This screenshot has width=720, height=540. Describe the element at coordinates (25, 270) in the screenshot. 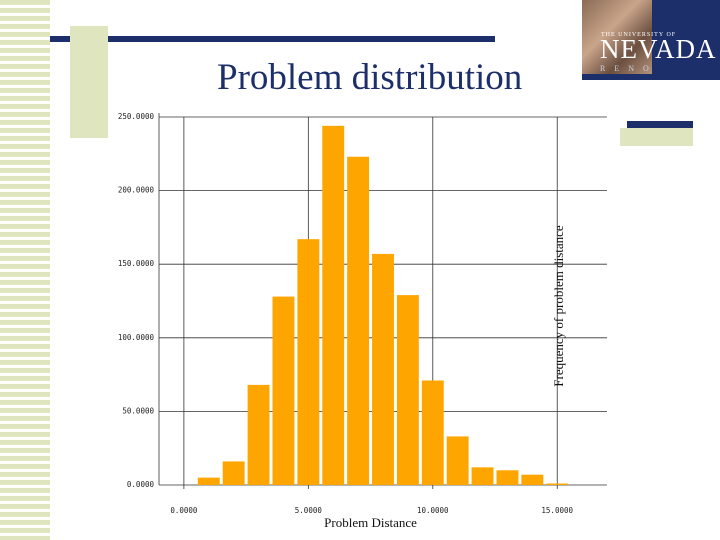

I see `left-stripe-decoration` at that location.